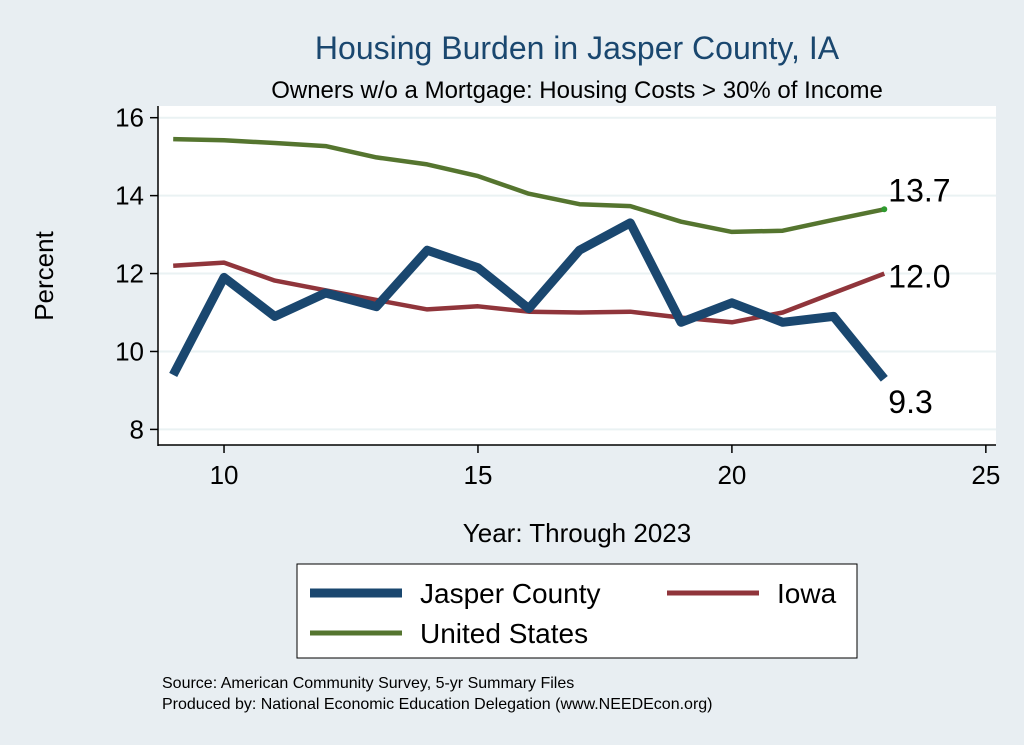  I want to click on legend-label-iowa: Iowa, so click(807, 593).